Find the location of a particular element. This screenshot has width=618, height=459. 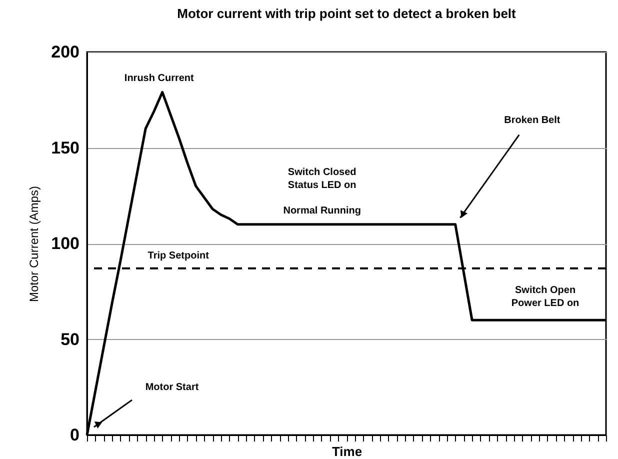

annotation: Switch Open Power LED on is located at coordinates (545, 297).